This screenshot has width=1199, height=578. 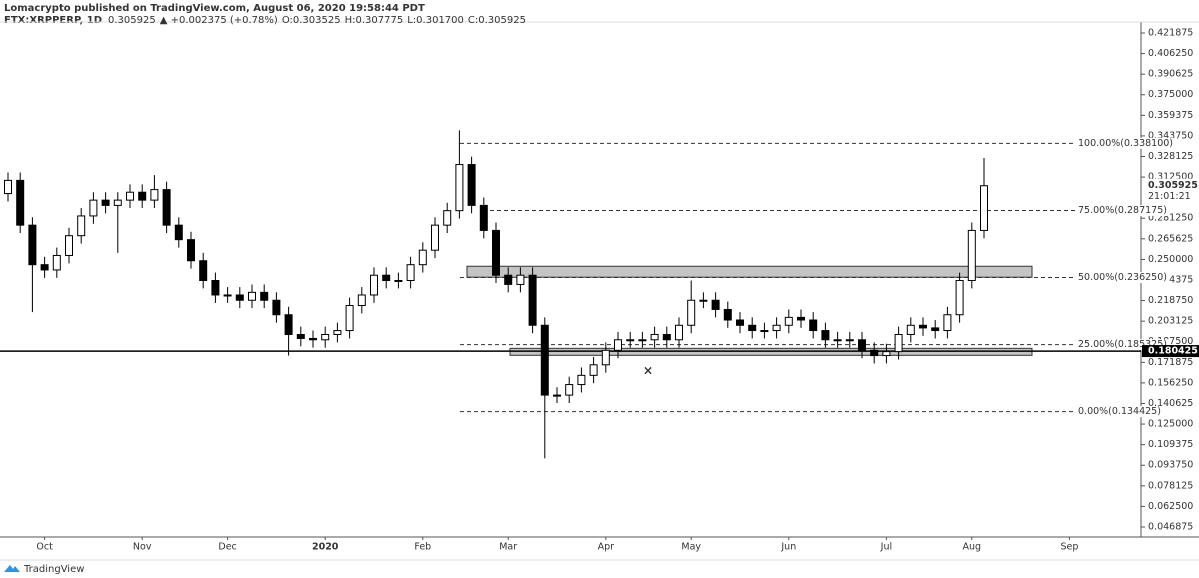 What do you see at coordinates (219, 20) in the screenshot?
I see `change: ▲ +0.002375 (+0.78%)` at bounding box center [219, 20].